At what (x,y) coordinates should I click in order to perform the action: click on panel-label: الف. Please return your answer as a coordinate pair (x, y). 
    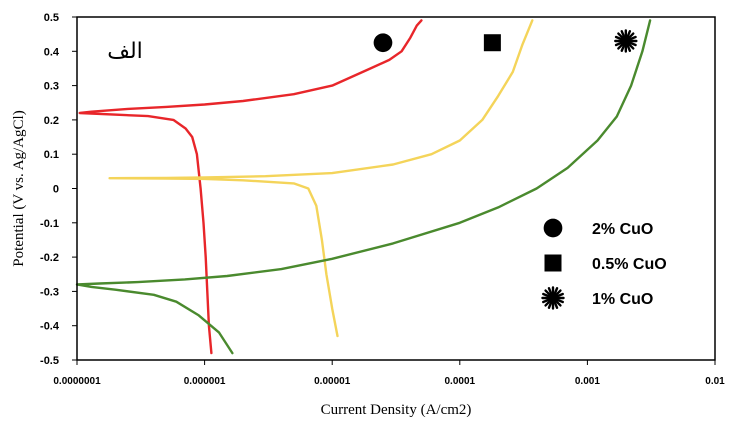
    Looking at the image, I should click on (125, 51).